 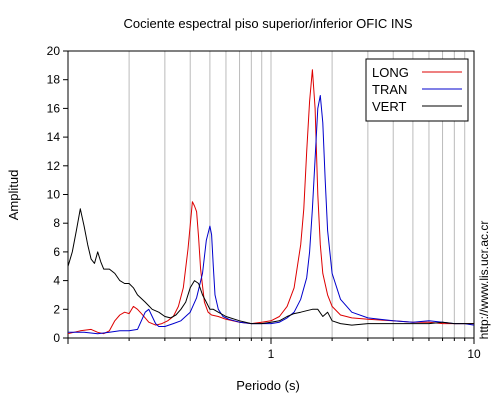 I want to click on legend-label-tran: TRAN, so click(x=389, y=89).